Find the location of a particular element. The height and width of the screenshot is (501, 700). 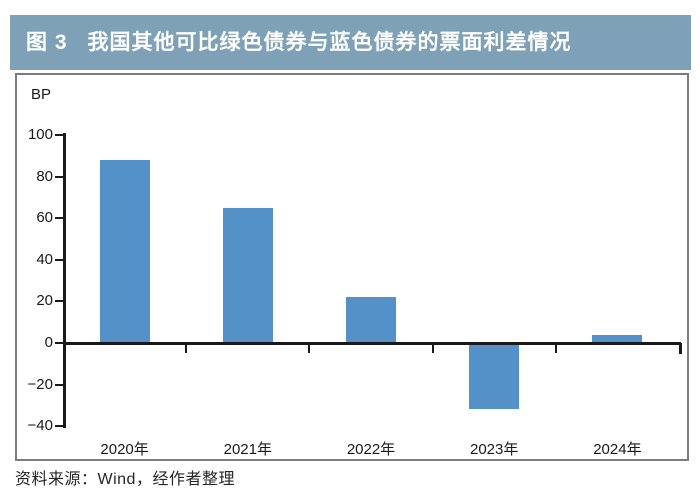

y-tick-label: −20 is located at coordinates (40, 384).